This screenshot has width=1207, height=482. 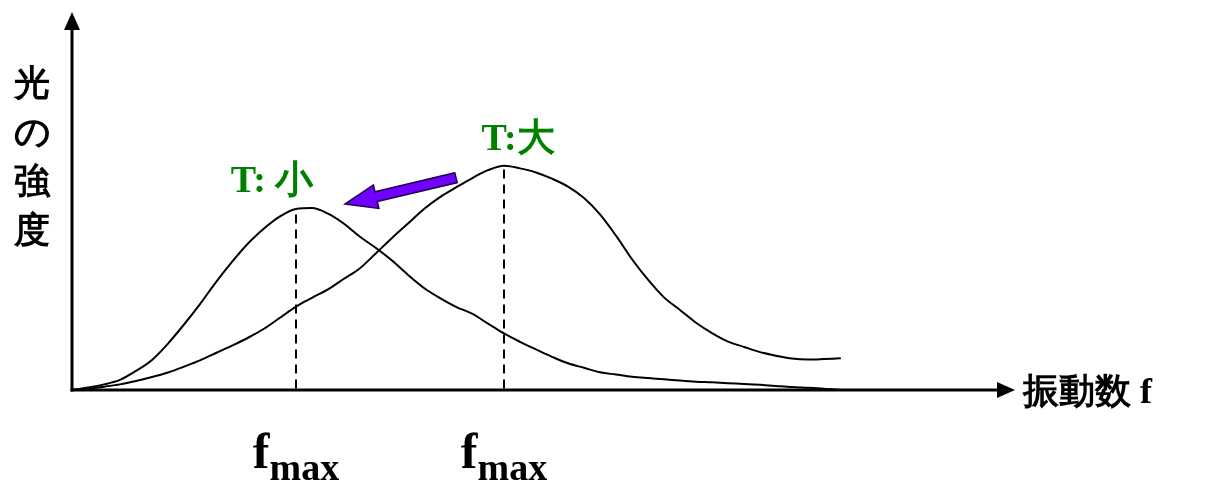 I want to click on series-label: T: 小, so click(x=272, y=179).